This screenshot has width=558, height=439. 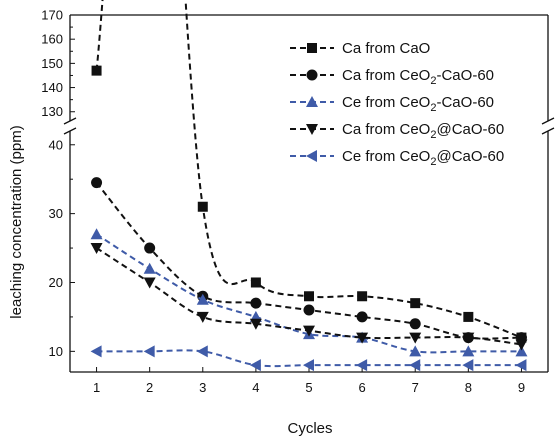 I want to click on legend-item-2: Ca from CeO2-CaO-60, so click(x=392, y=77).